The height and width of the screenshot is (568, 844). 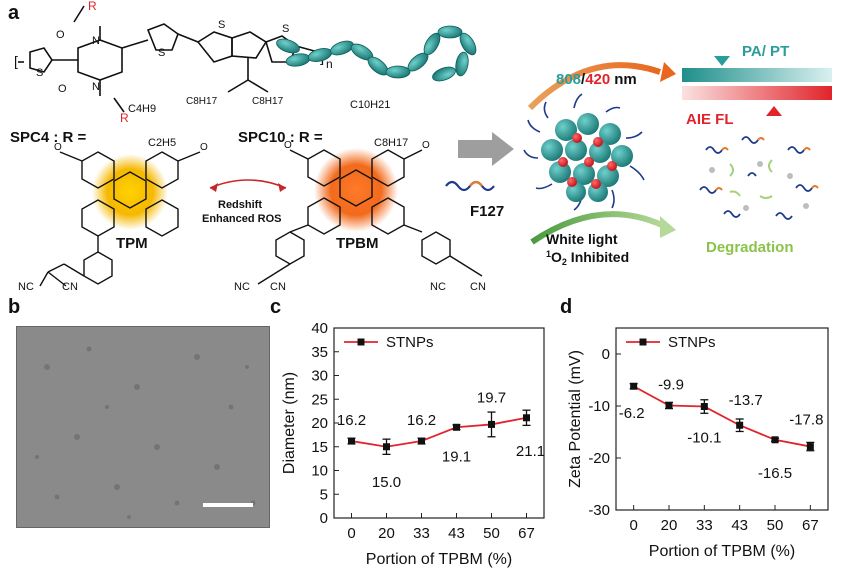 What do you see at coordinates (704, 438) in the screenshot?
I see `data-label: -10.1` at bounding box center [704, 438].